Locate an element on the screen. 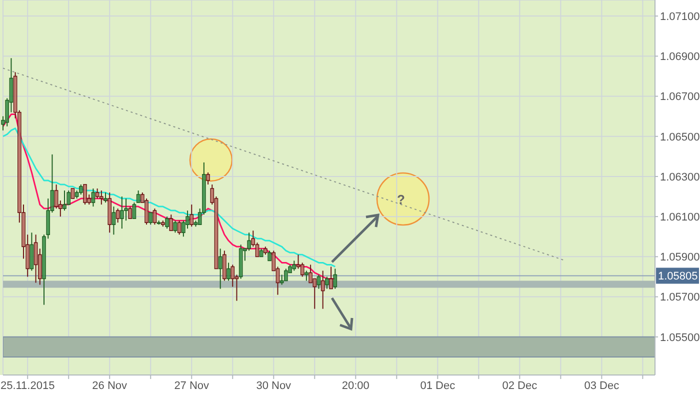 The width and height of the screenshot is (700, 394). y-tick-label: 1.06900 is located at coordinates (680, 57).